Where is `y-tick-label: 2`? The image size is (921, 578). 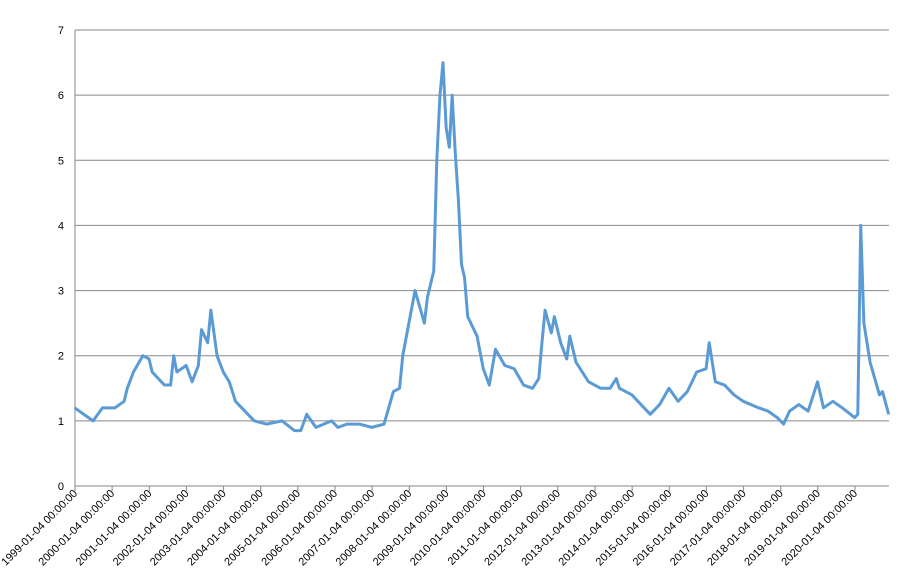
y-tick-label: 2 is located at coordinates (61, 357).